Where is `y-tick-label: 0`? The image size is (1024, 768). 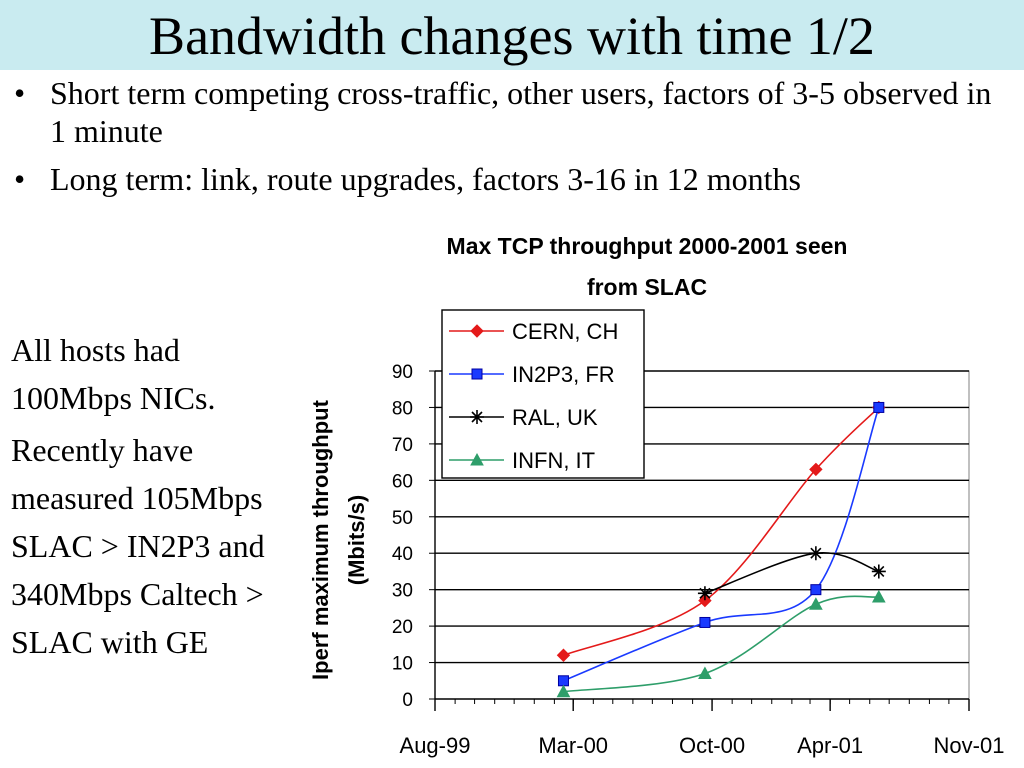 y-tick-label: 0 is located at coordinates (407, 700).